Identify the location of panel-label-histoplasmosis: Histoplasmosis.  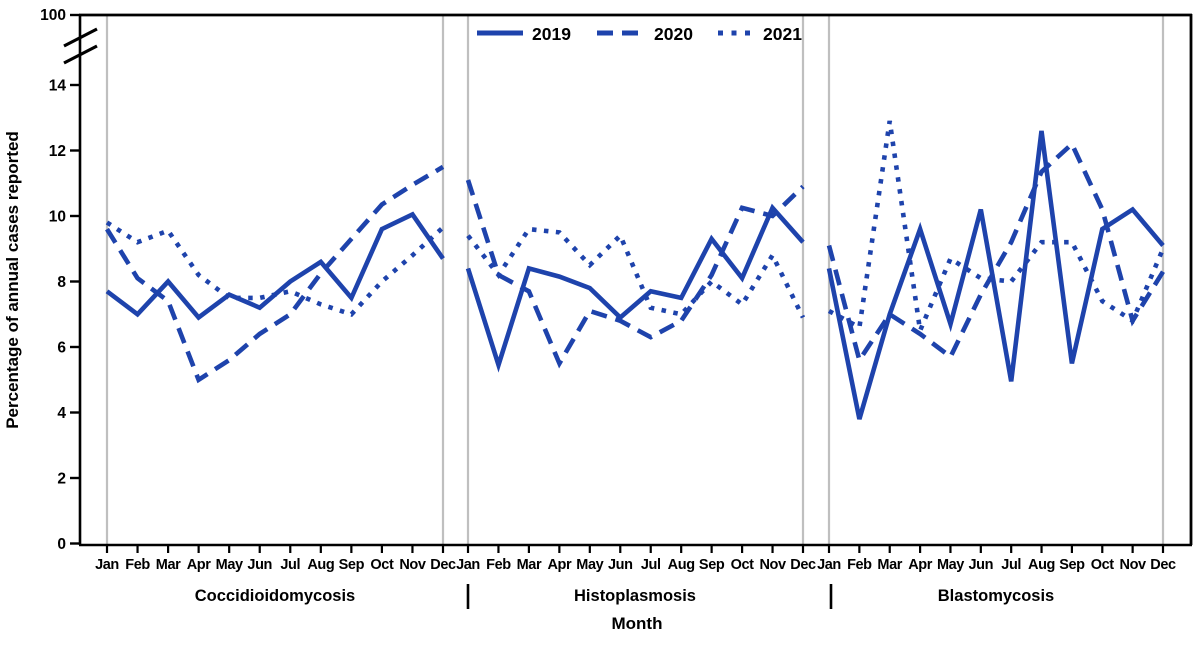
(635, 596).